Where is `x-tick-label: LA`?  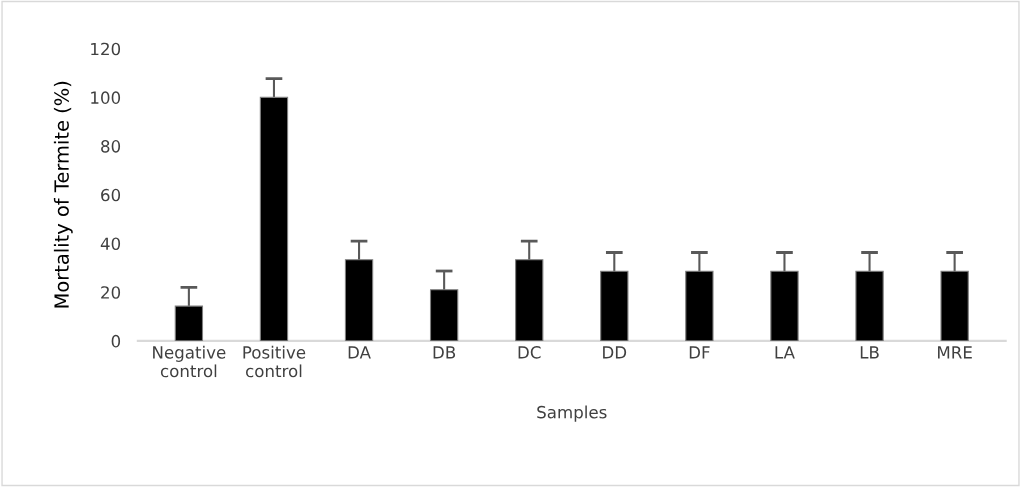 x-tick-label: LA is located at coordinates (785, 352).